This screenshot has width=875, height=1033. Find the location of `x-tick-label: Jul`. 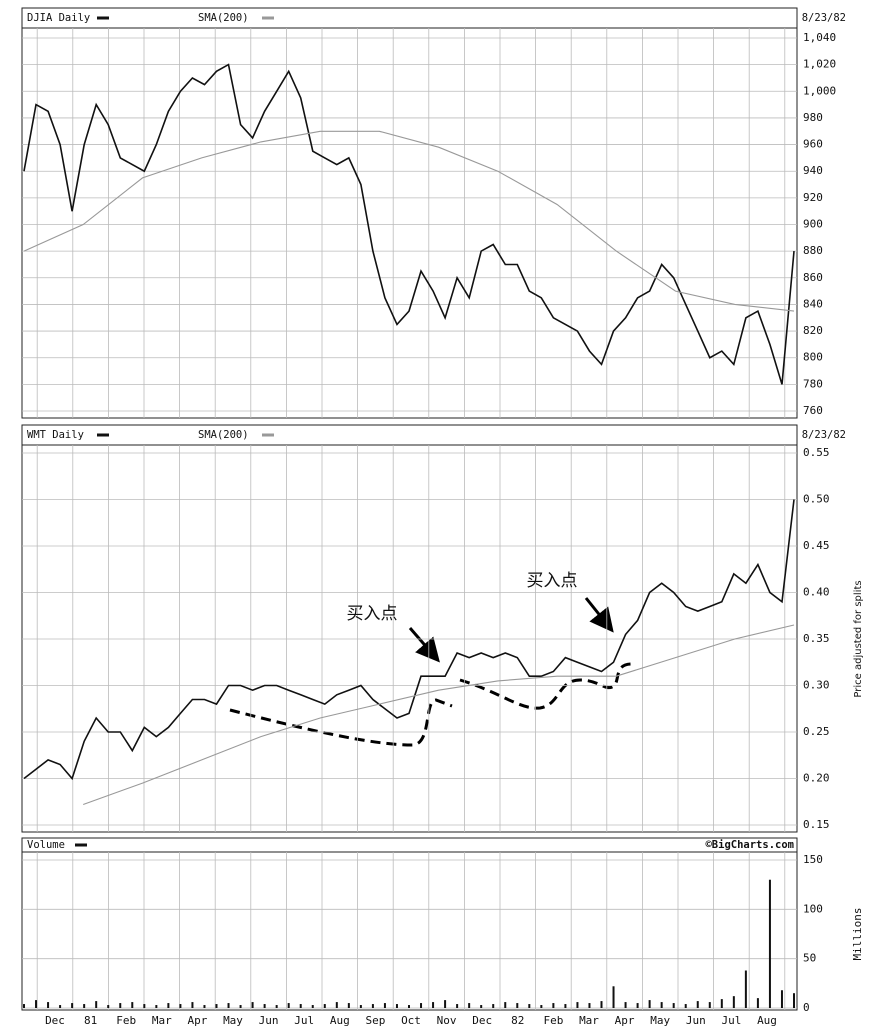

x-tick-label: Jul is located at coordinates (731, 1020).